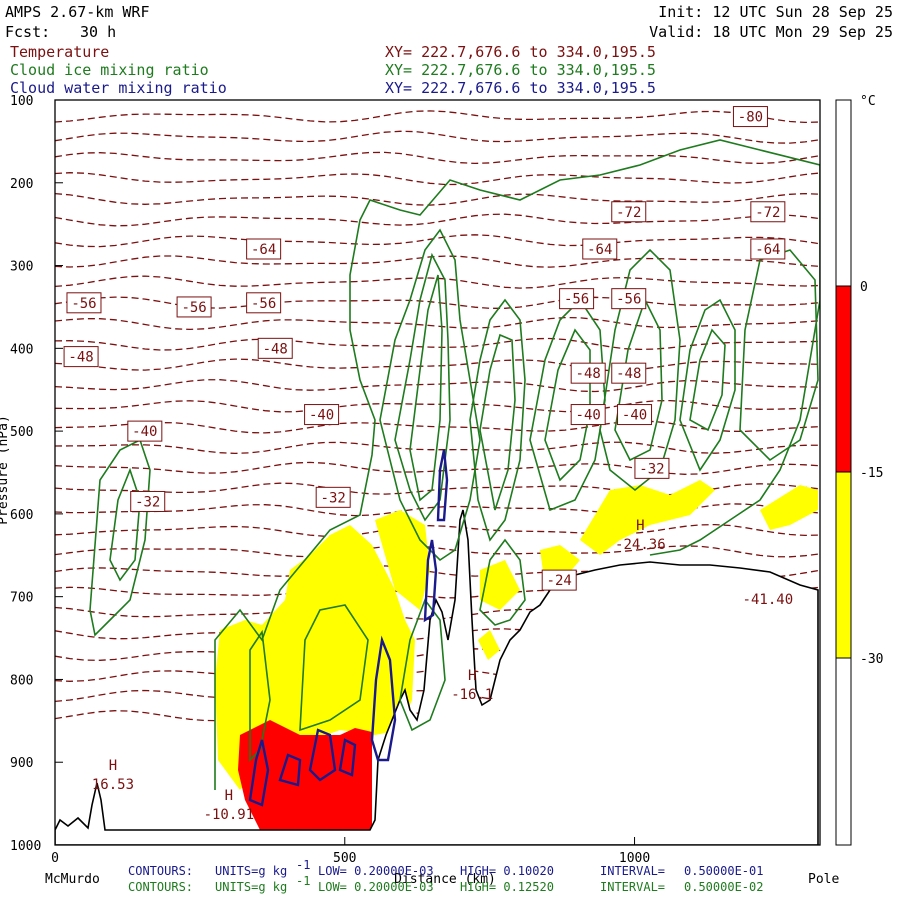 Image resolution: width=900 pixels, height=900 pixels. Describe the element at coordinates (723, 871) in the screenshot. I see `footer1-interval-value: 0.50000E-01` at that location.